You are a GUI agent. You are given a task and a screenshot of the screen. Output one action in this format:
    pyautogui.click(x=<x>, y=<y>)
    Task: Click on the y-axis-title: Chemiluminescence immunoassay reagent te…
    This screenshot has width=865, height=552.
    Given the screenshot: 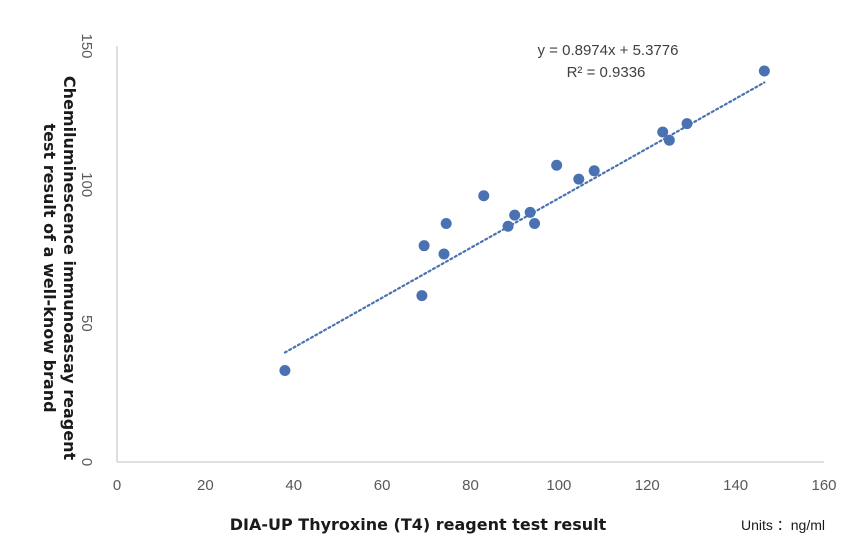 What is the action you would take?
    pyautogui.click(x=59, y=268)
    